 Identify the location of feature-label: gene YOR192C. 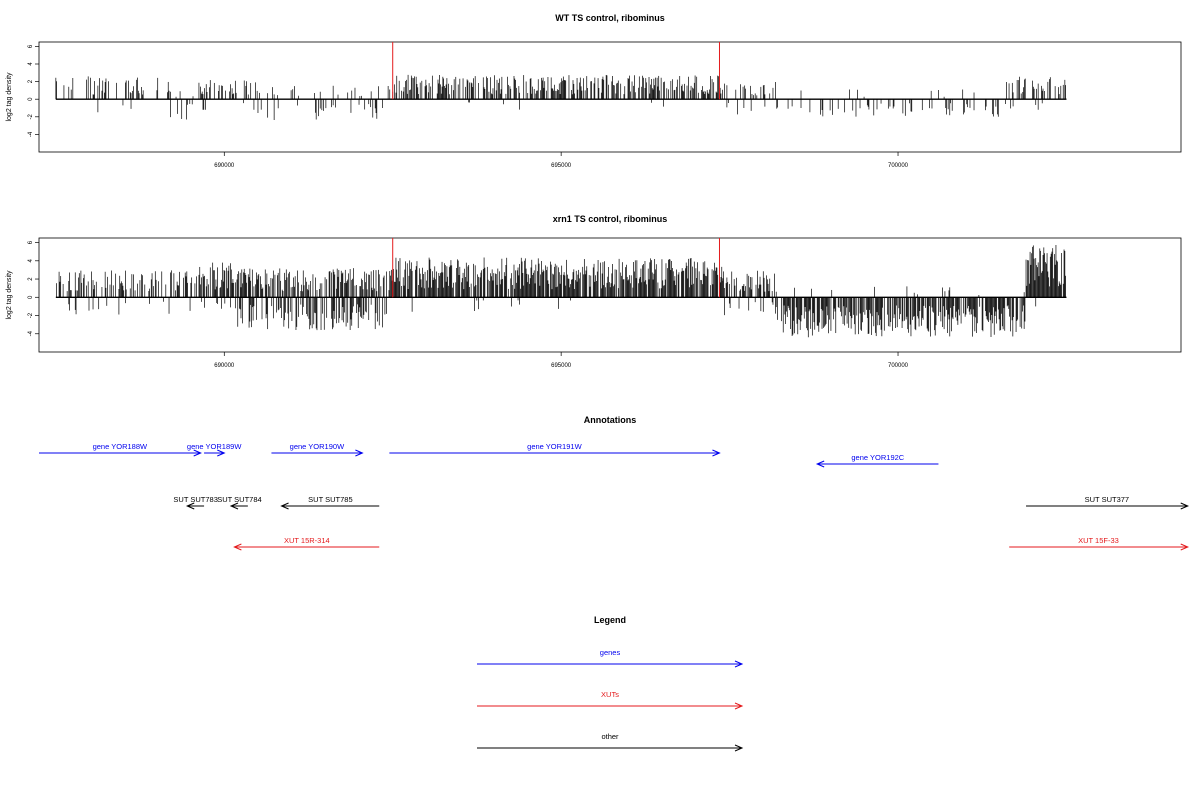
(877, 457).